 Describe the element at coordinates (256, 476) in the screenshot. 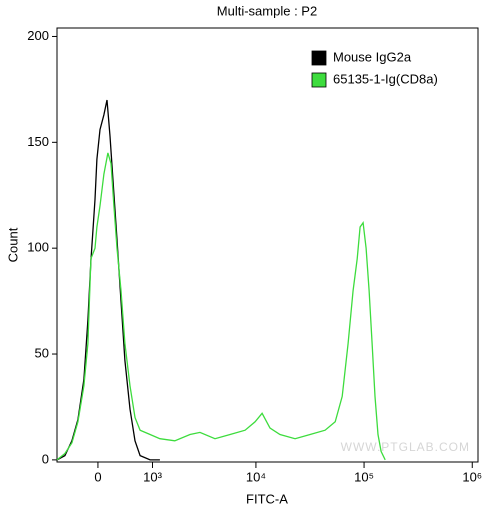

I see `x-tick-label: 10⁴` at that location.